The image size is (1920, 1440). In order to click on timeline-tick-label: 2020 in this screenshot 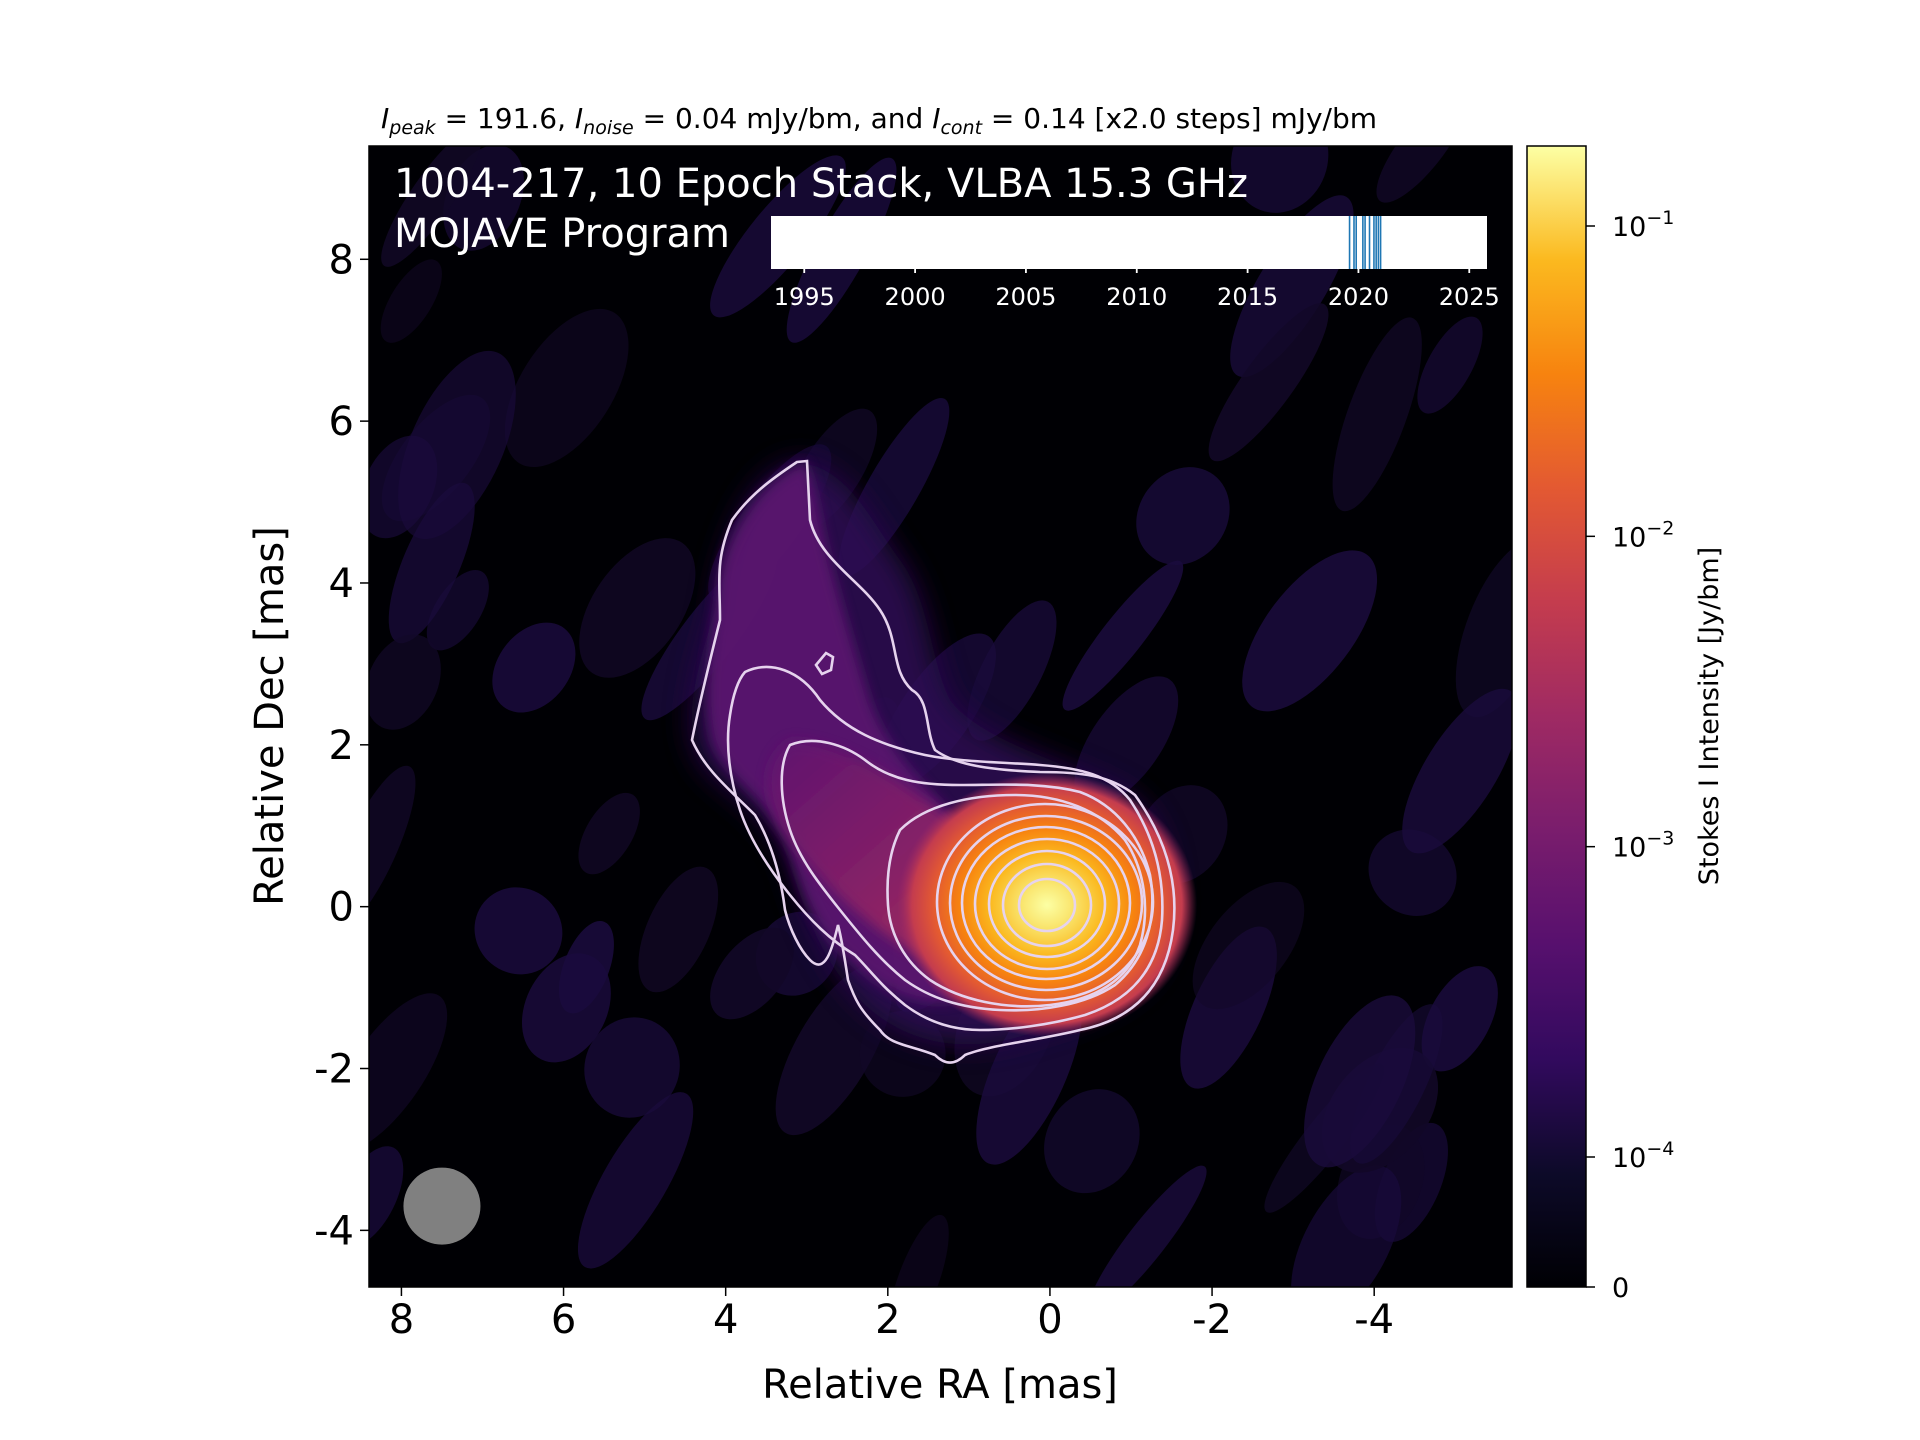, I will do `click(1358, 297)`.